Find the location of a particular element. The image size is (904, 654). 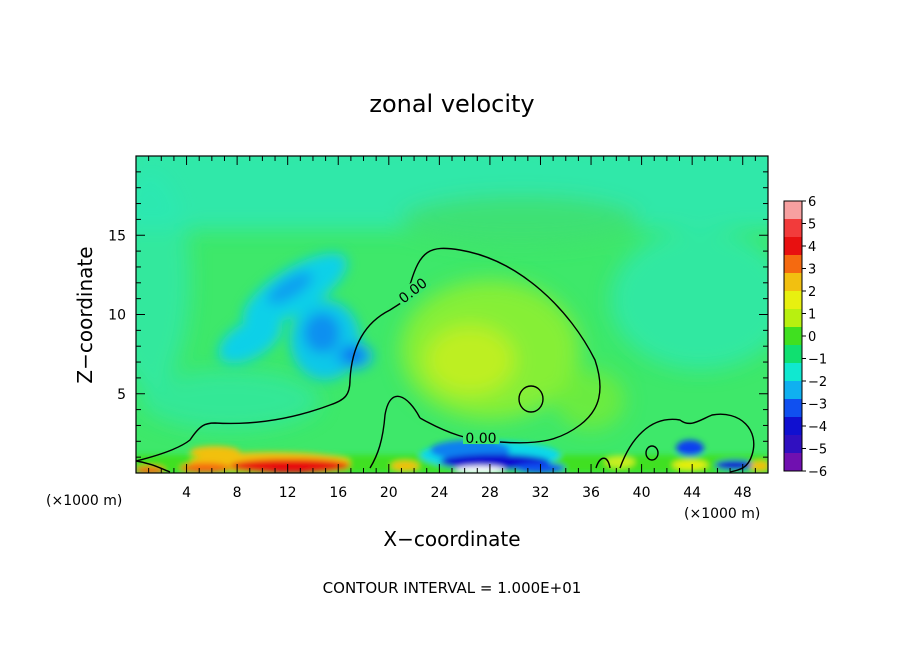

colorbar-label: −3 is located at coordinates (817, 405).